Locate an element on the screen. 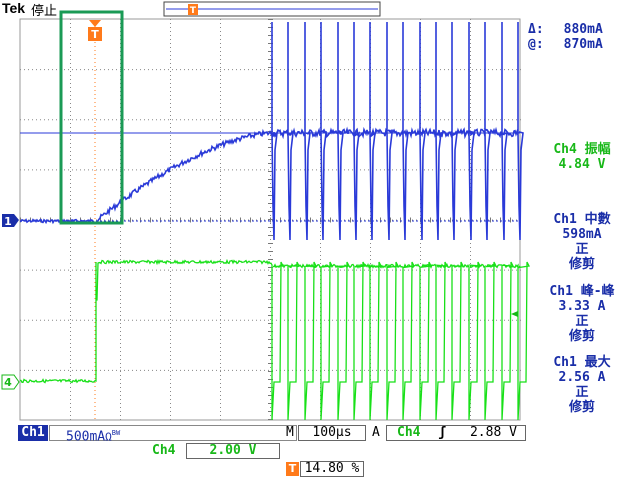  cursor-at-value: 870mA is located at coordinates (583, 44).